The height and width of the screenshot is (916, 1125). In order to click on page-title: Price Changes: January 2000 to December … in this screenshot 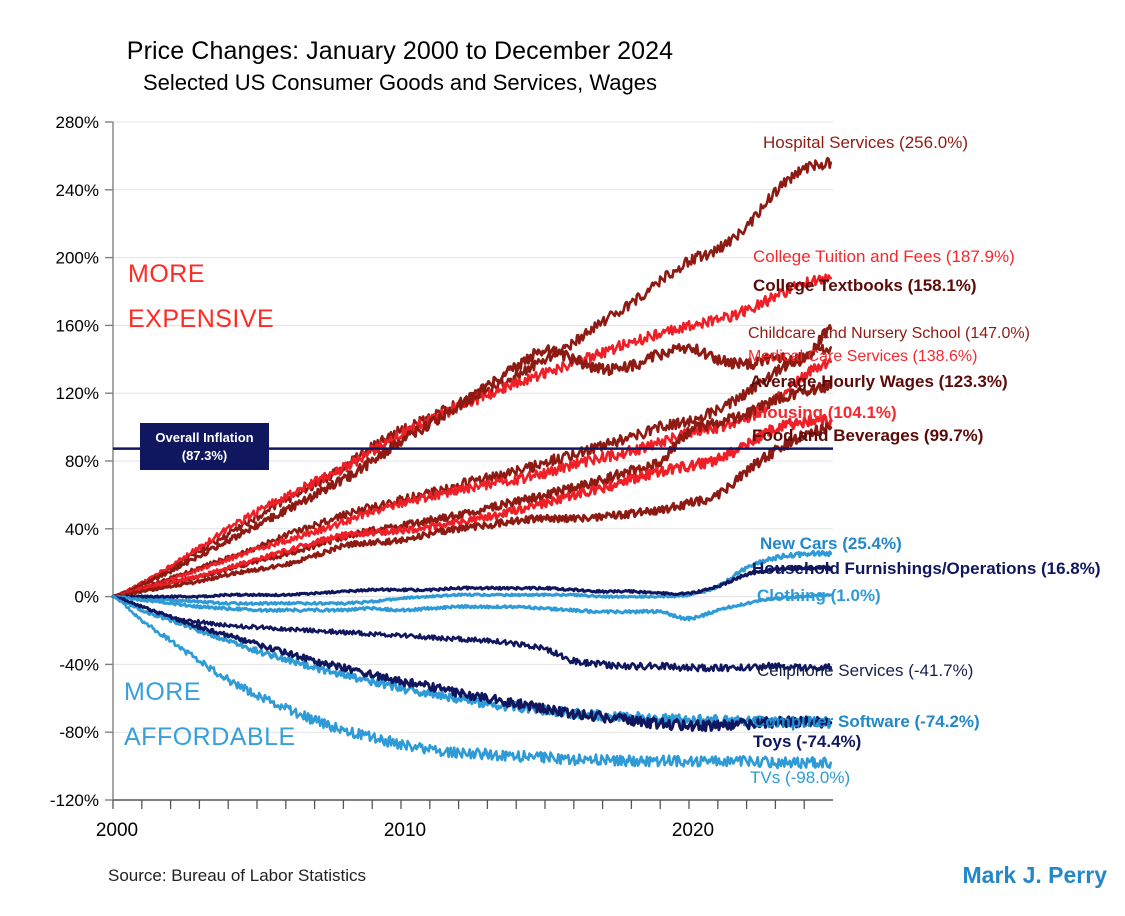, I will do `click(400, 51)`.